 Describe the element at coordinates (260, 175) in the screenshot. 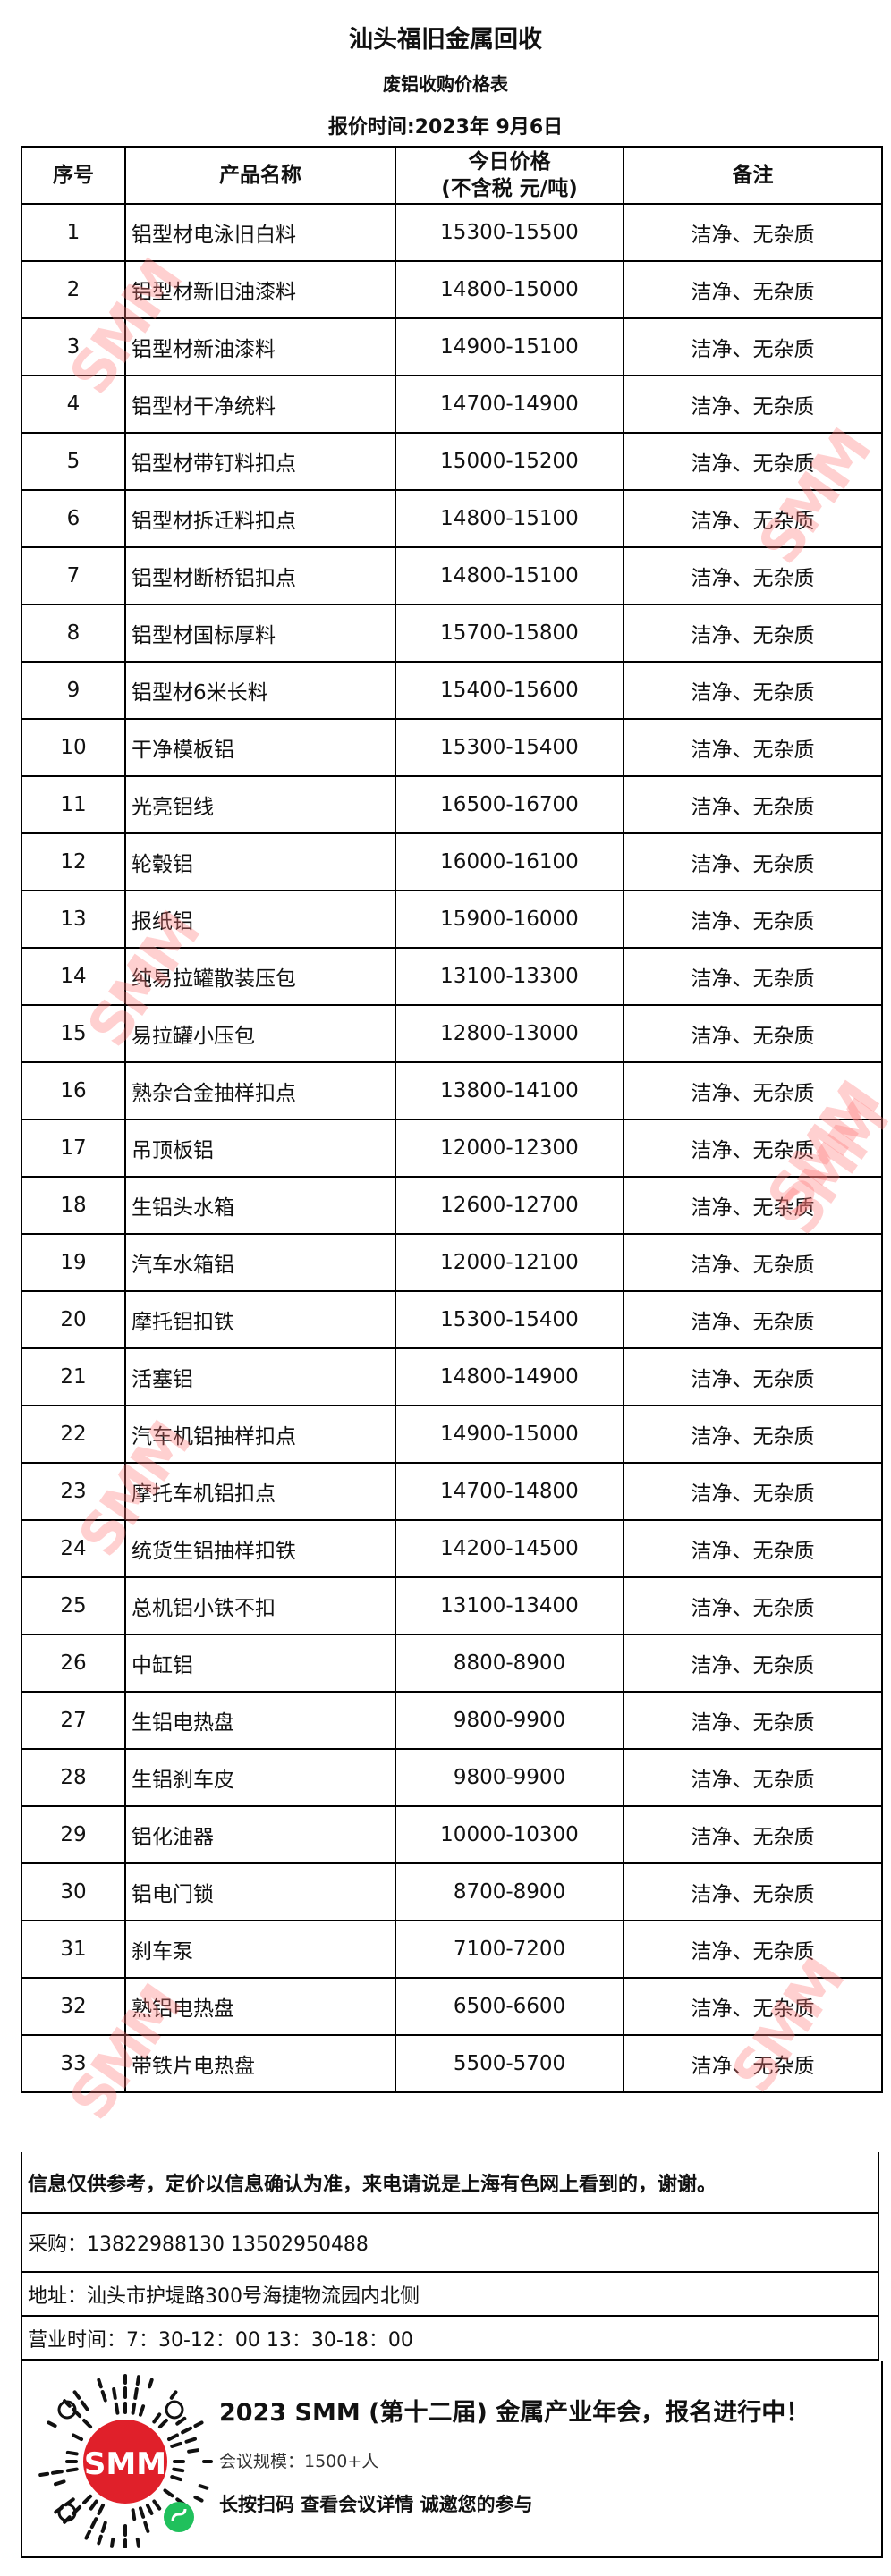

I see `col-header-name: 产品名称` at that location.